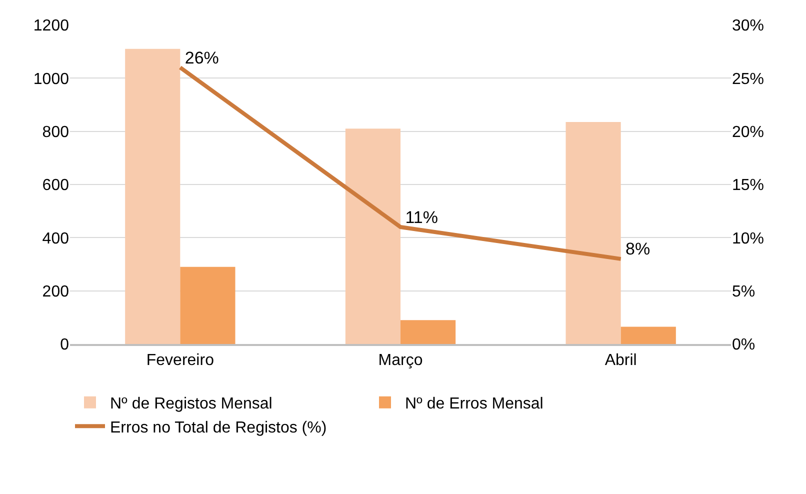 The width and height of the screenshot is (806, 494). I want to click on x-tick-label: Fevereiro, so click(180, 361).